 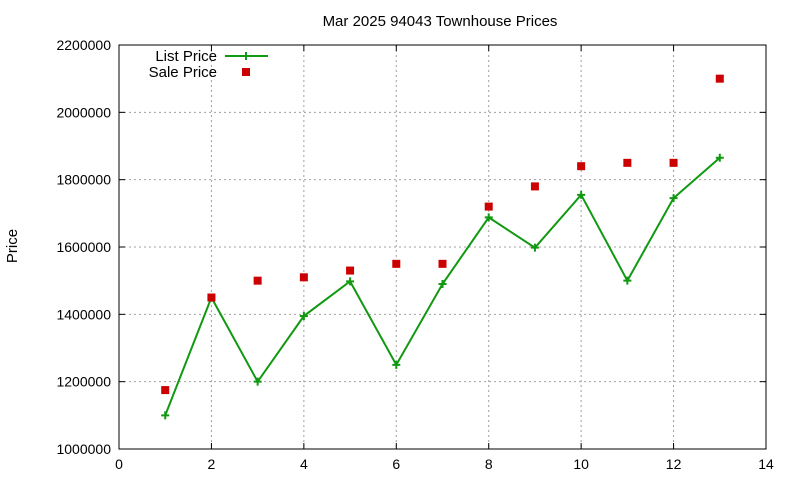 What do you see at coordinates (83, 314) in the screenshot?
I see `y-tick-label: 1400000` at bounding box center [83, 314].